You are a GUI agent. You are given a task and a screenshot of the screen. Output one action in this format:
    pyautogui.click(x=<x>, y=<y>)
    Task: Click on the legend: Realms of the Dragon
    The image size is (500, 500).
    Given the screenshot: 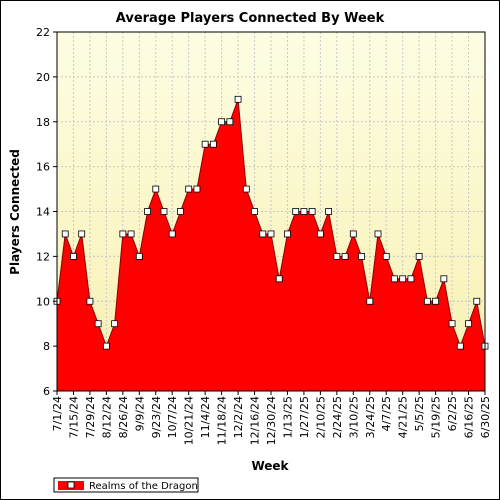 What is the action you would take?
    pyautogui.click(x=126, y=485)
    